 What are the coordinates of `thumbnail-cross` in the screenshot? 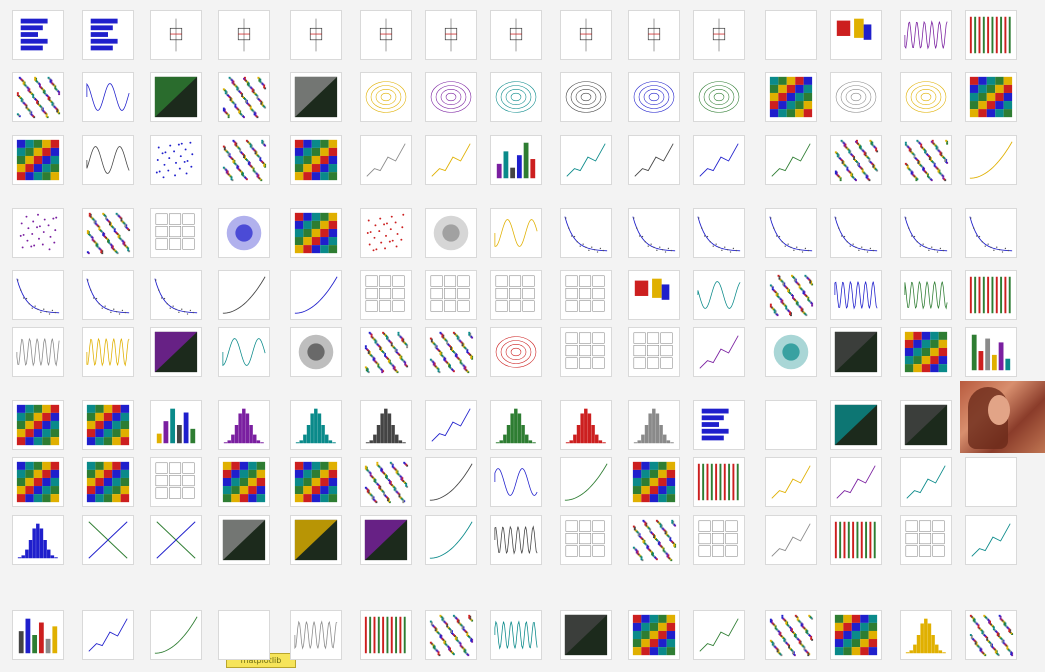 It's located at (176, 540).